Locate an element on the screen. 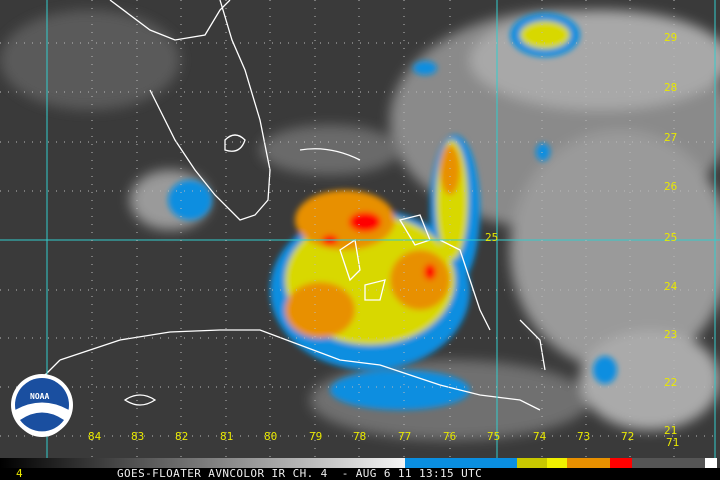  lon-label: 84 is located at coordinates (95, 436).